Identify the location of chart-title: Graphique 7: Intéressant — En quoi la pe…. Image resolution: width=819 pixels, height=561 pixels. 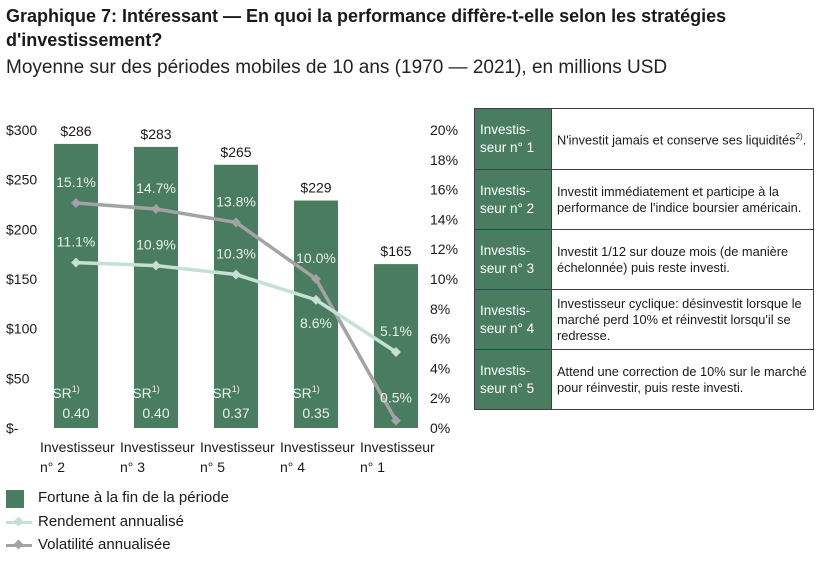
(366, 28).